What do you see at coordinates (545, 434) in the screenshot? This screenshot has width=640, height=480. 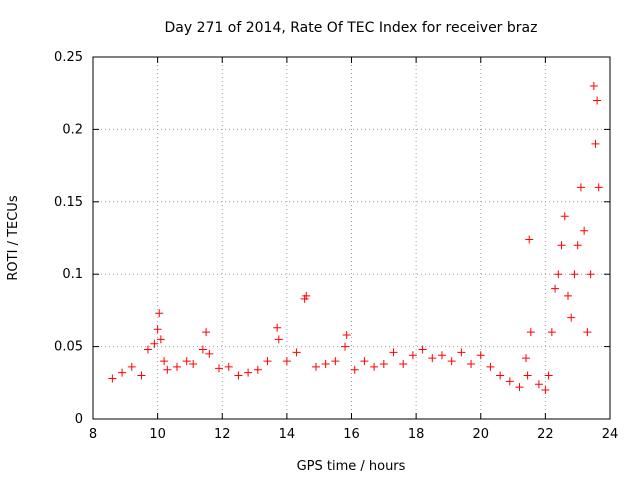 I see `x-tick-label: 22` at bounding box center [545, 434].